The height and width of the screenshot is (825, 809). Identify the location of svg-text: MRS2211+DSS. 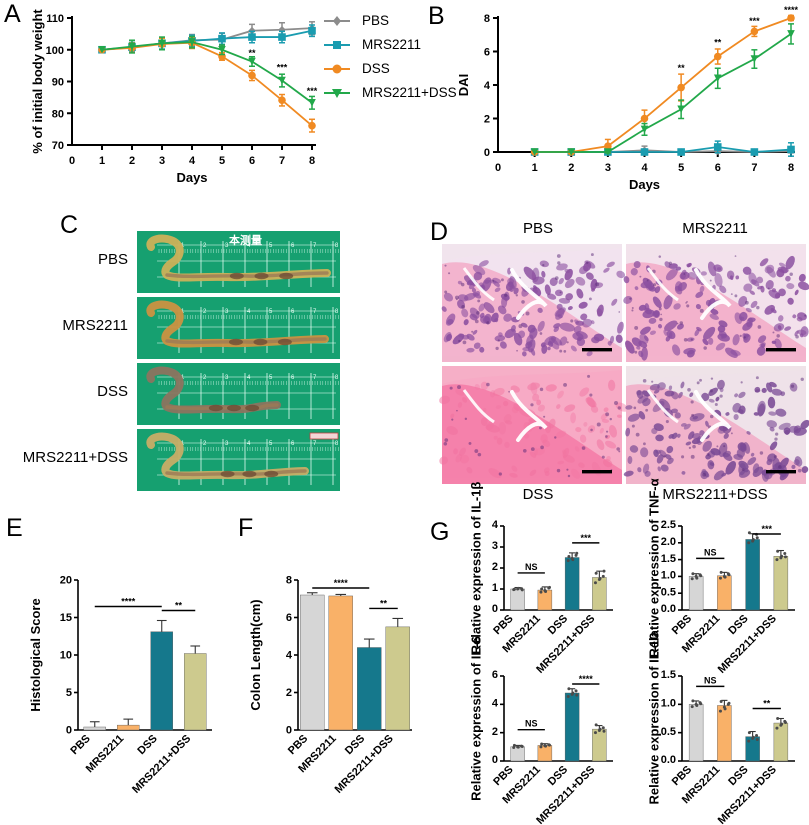
(161, 764).